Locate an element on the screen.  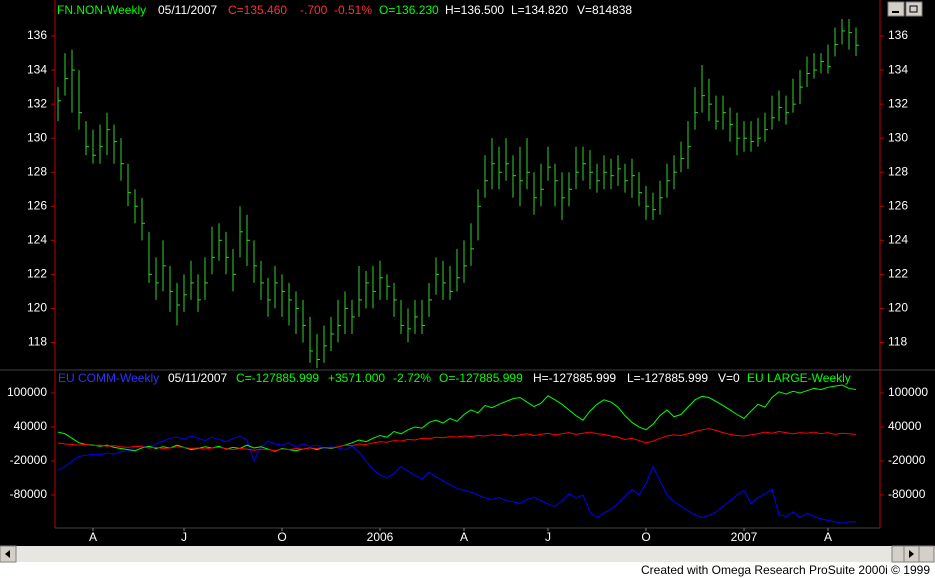
open: O=136.230 is located at coordinates (409, 10).